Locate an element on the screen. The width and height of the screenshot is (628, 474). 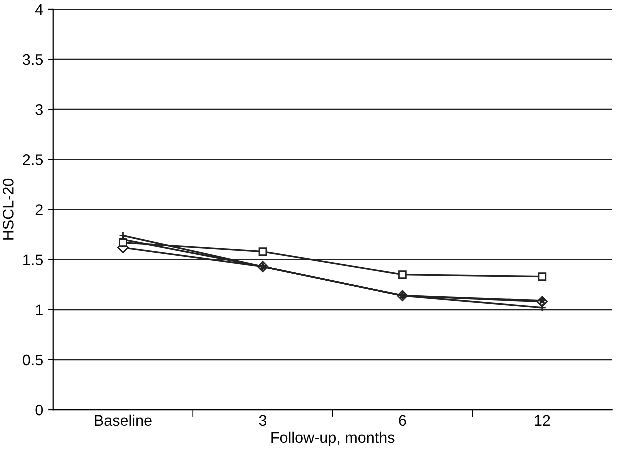
x-axis-title: Follow-up, months is located at coordinates (333, 439).